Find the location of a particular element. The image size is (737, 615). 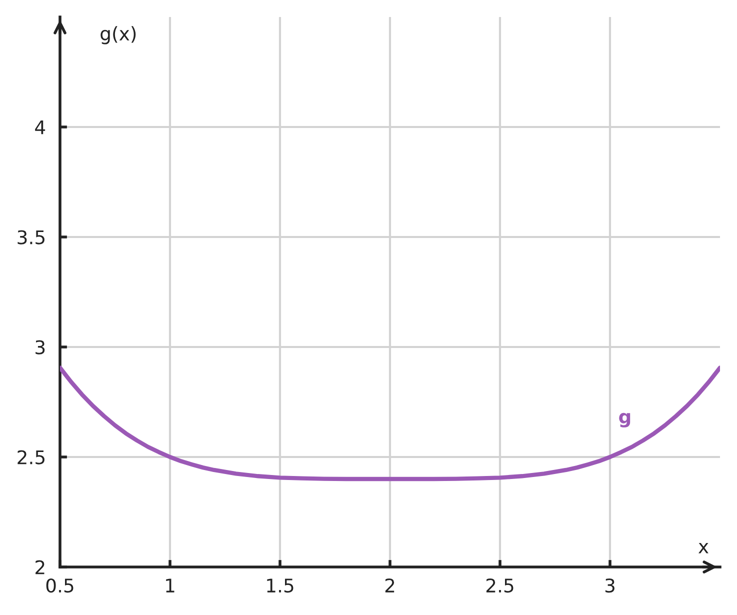

x-tick-label: 0.5 is located at coordinates (60, 585).